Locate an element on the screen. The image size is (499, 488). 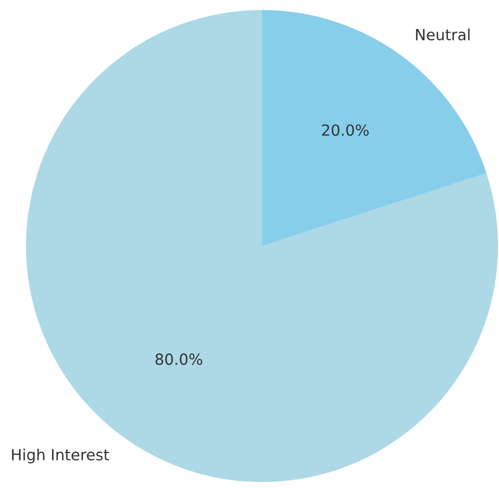
slice-label: Neutral is located at coordinates (443, 34).